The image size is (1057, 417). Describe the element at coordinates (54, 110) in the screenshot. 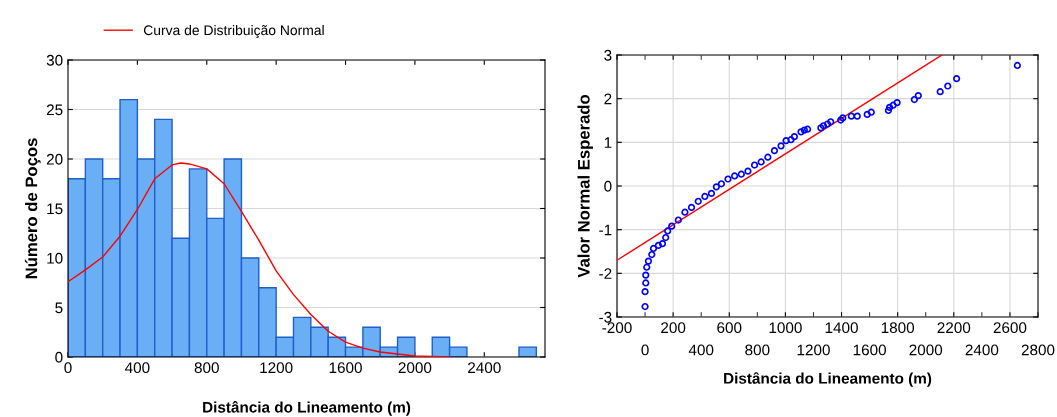

I see `y-tick-label: 25` at that location.